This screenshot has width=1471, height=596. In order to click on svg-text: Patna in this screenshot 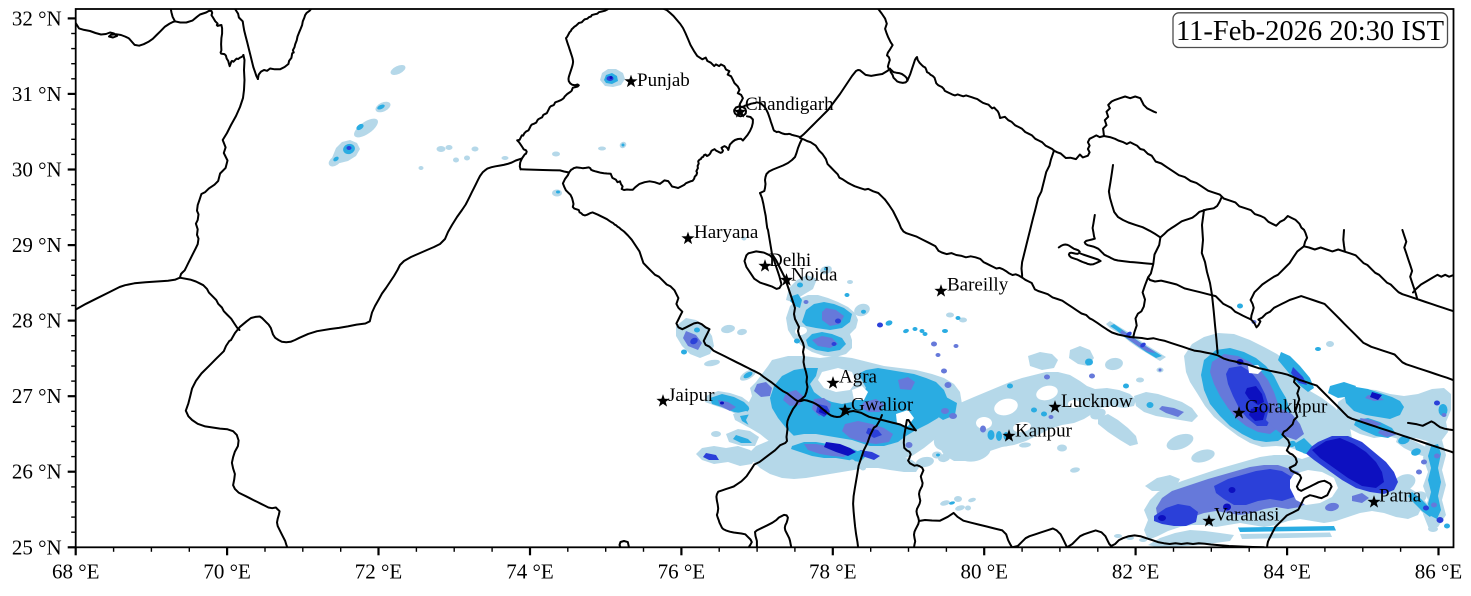, I will do `click(1400, 496)`.